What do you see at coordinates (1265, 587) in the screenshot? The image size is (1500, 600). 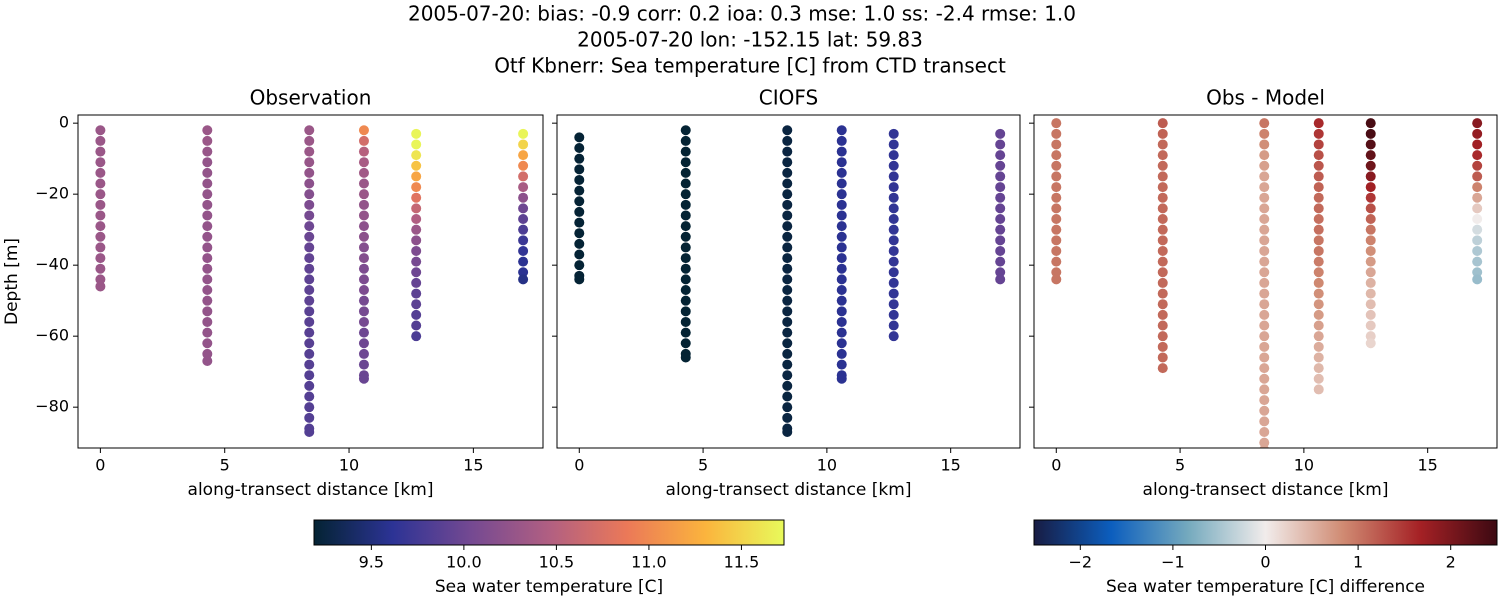 I see `colorbar-label: Sea water temperature [C] difference` at bounding box center [1265, 587].